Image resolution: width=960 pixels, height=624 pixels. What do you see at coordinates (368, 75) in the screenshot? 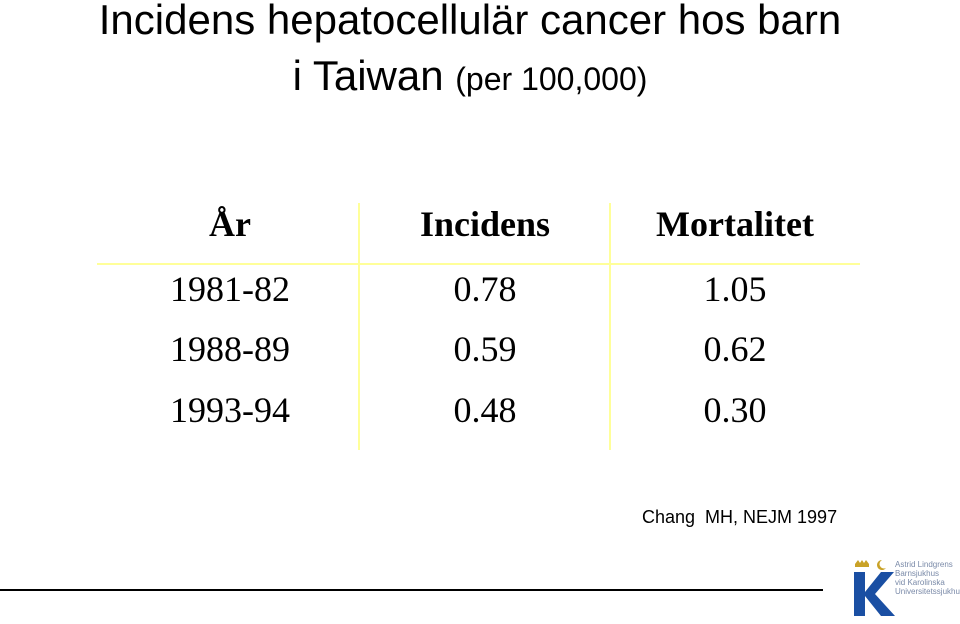
I see `title-line-2-main: i Taiwan` at bounding box center [368, 75].